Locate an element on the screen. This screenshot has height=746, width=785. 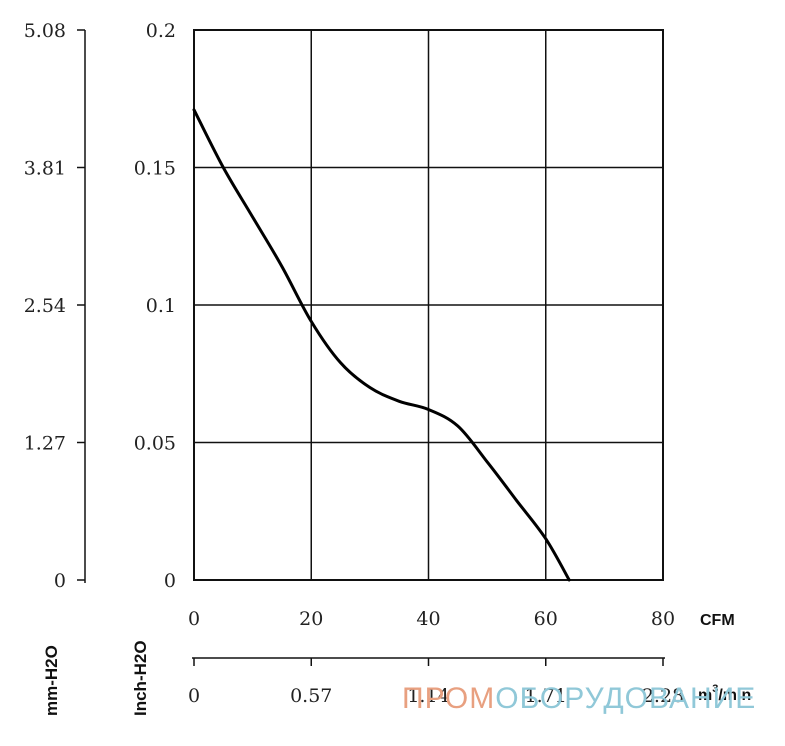
m3min-tick-label: 0 is located at coordinates (194, 696).